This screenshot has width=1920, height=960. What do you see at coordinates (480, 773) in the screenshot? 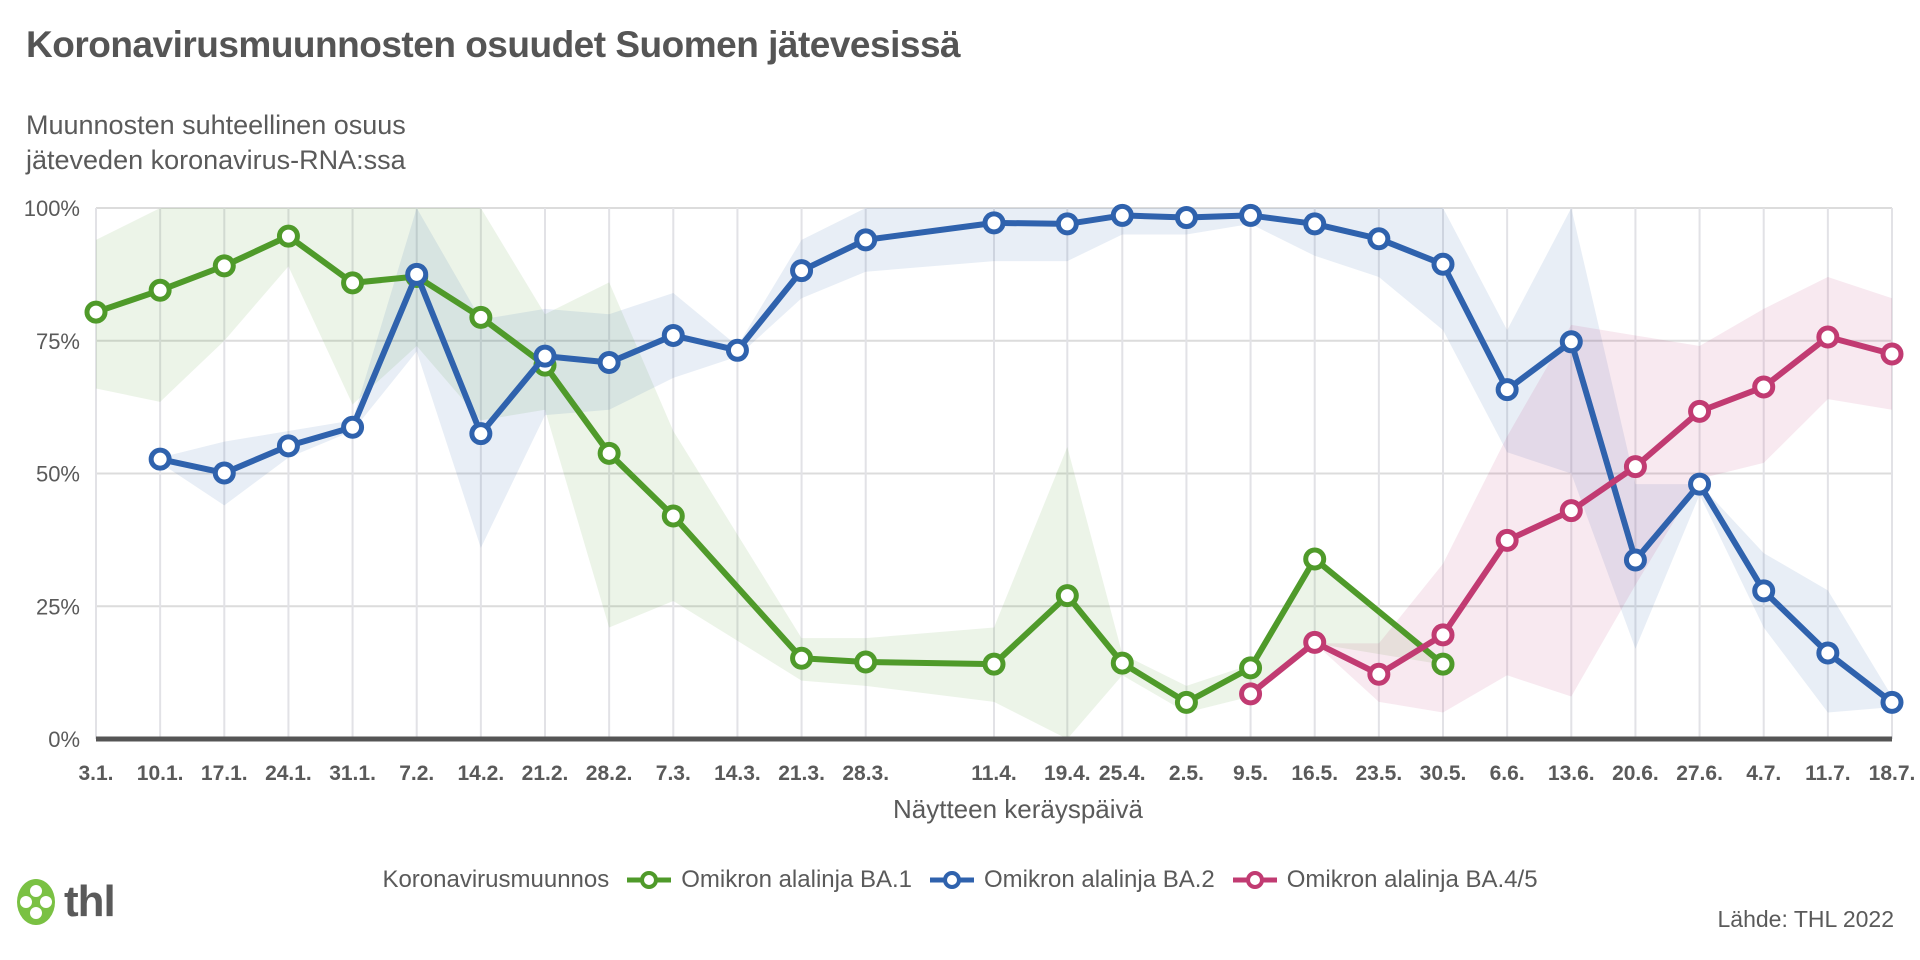
I see `x-tick-label: 14.2.` at bounding box center [480, 773].